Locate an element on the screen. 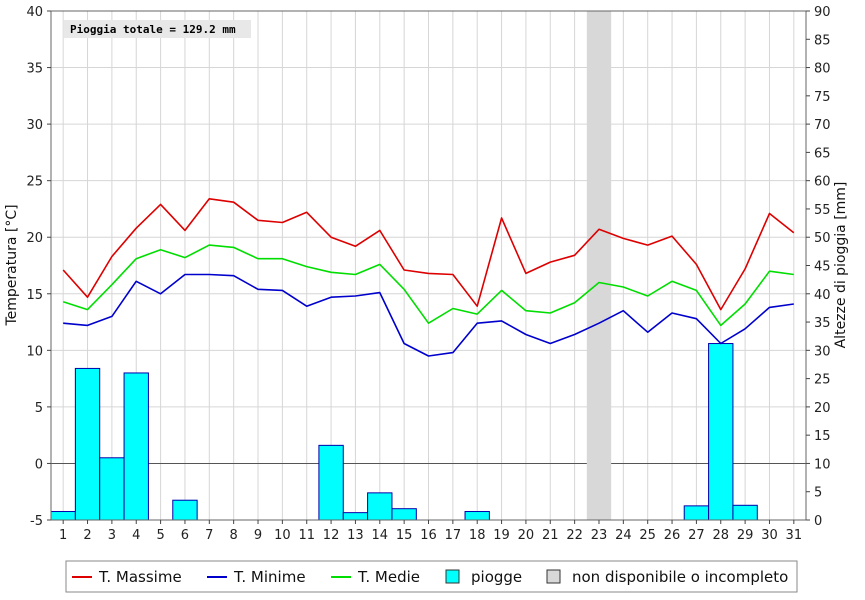 This screenshot has height=600, width=865. y-right-tick-label: 90 is located at coordinates (822, 12).